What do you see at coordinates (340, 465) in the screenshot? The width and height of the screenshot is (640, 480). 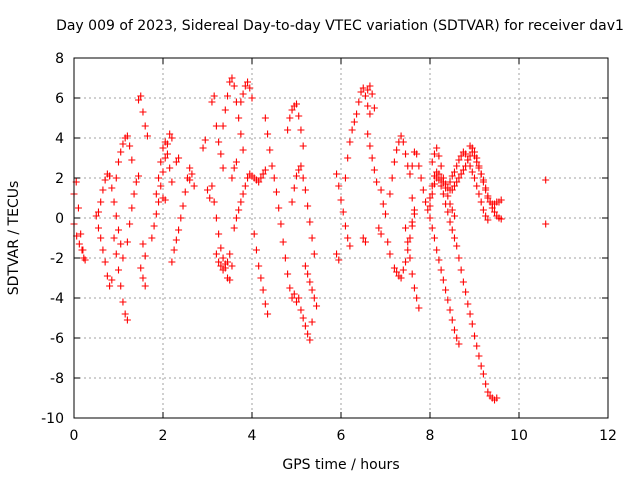 I see `x-axis-label: GPS time / hours` at bounding box center [340, 465].